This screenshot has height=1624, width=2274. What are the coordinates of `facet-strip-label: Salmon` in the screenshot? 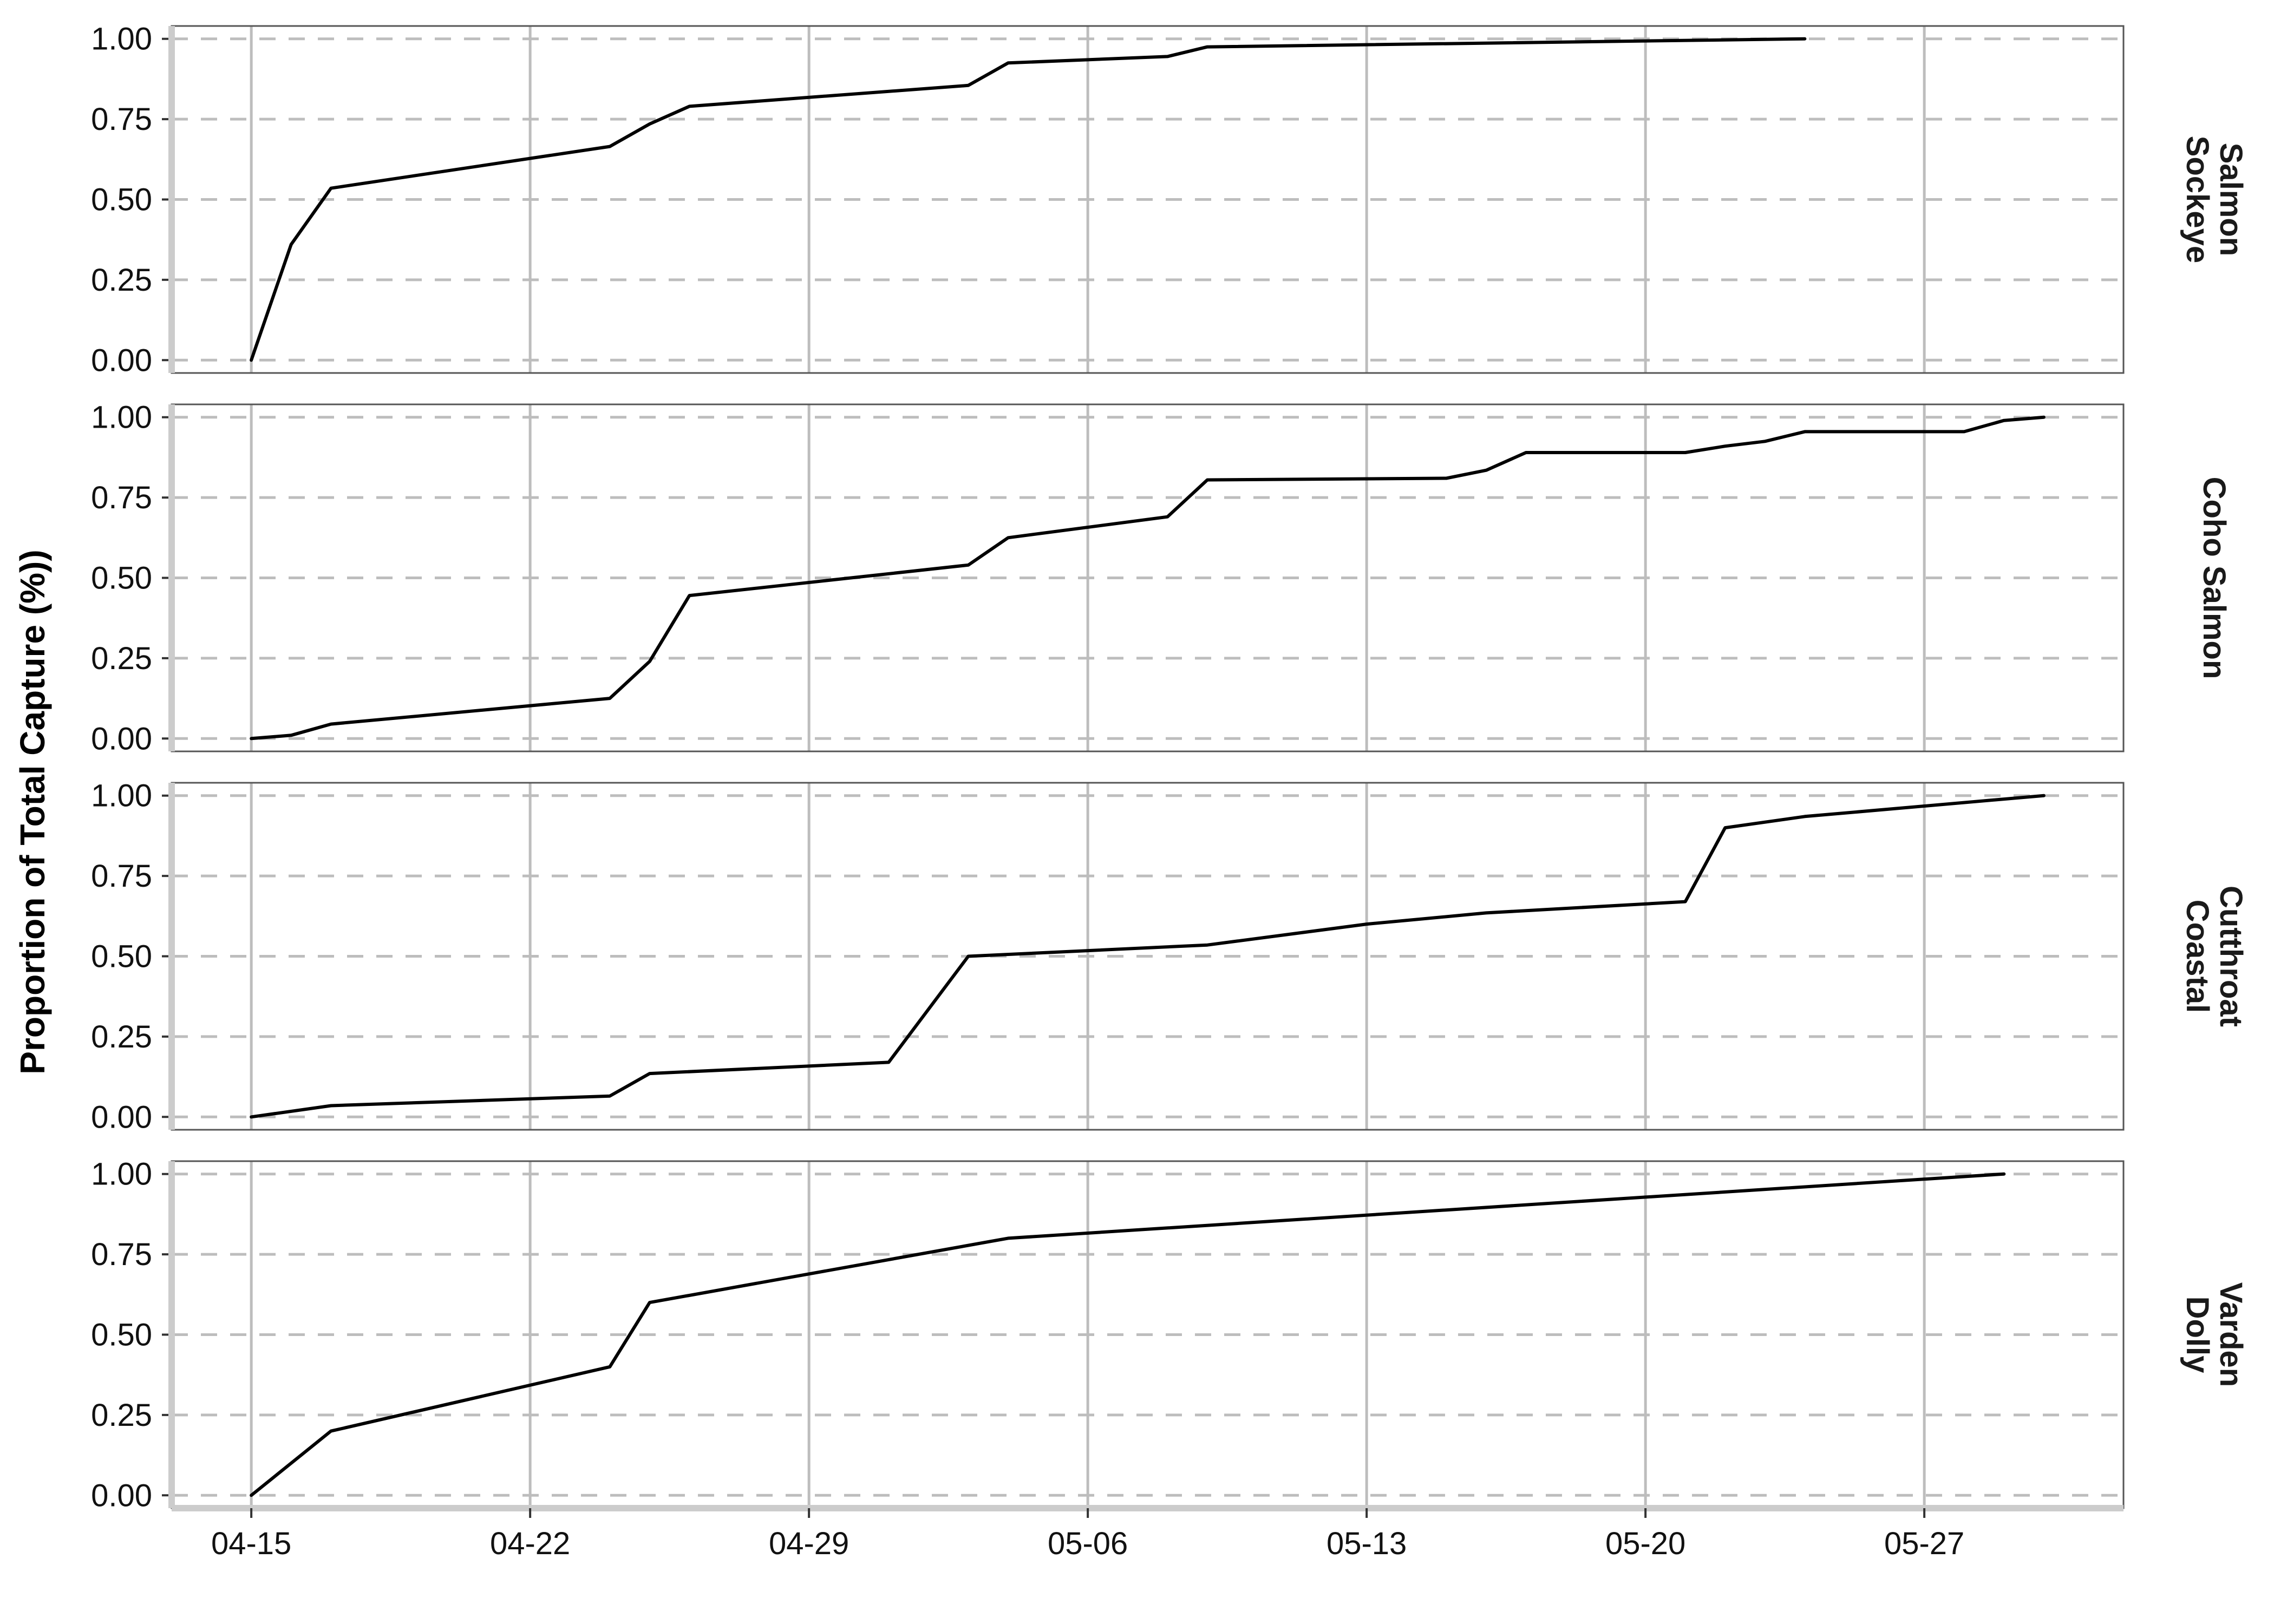 It's located at (2231, 200).